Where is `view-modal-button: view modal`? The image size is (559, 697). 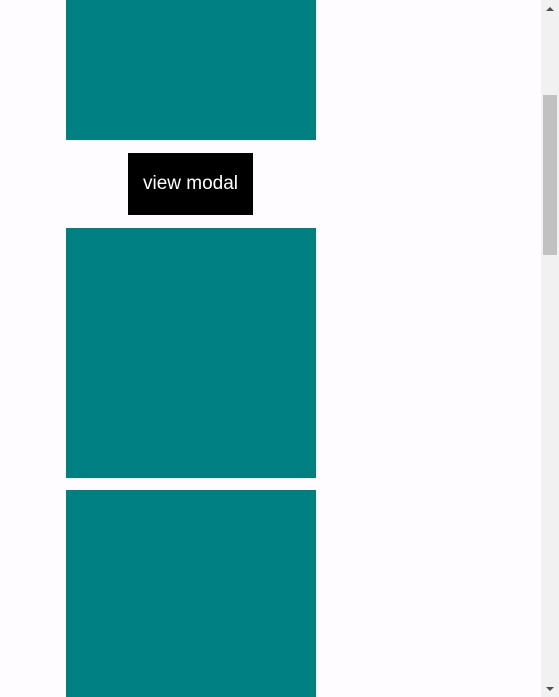 view-modal-button: view modal is located at coordinates (190, 184).